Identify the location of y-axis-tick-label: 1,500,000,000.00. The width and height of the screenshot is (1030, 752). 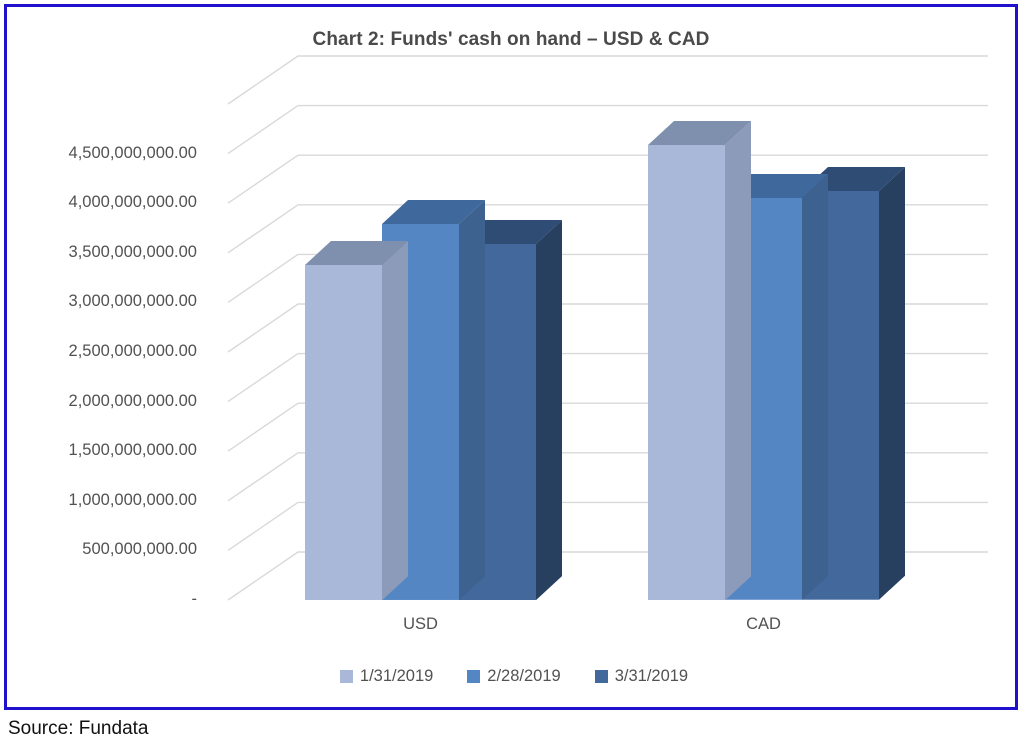
(132, 450).